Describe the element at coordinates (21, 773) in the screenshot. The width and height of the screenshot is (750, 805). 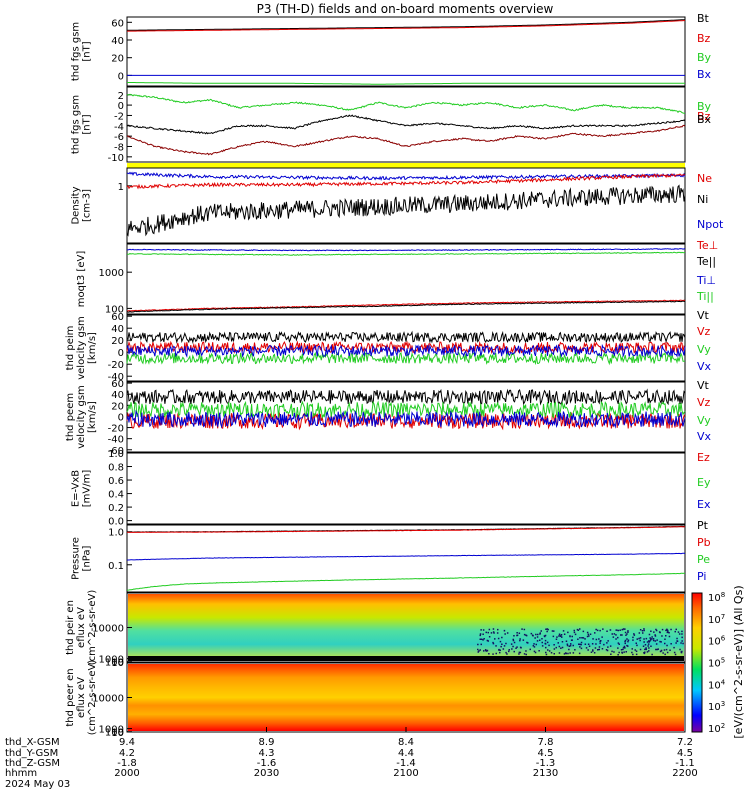
I see `ephem-row-label: hhmm` at that location.